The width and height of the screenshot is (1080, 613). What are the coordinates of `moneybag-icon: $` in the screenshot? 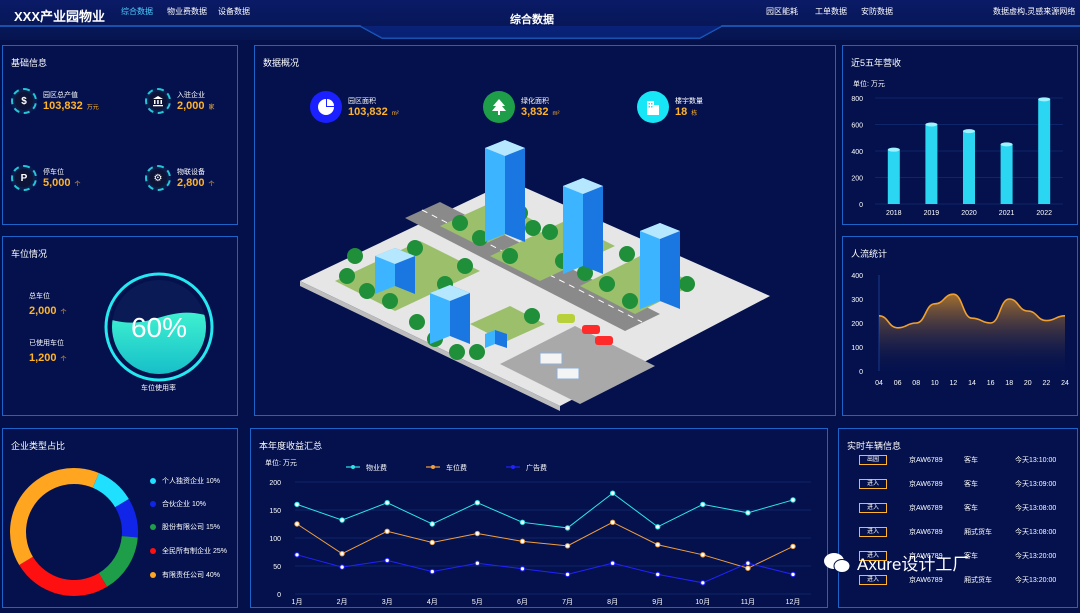 It's located at (24, 101).